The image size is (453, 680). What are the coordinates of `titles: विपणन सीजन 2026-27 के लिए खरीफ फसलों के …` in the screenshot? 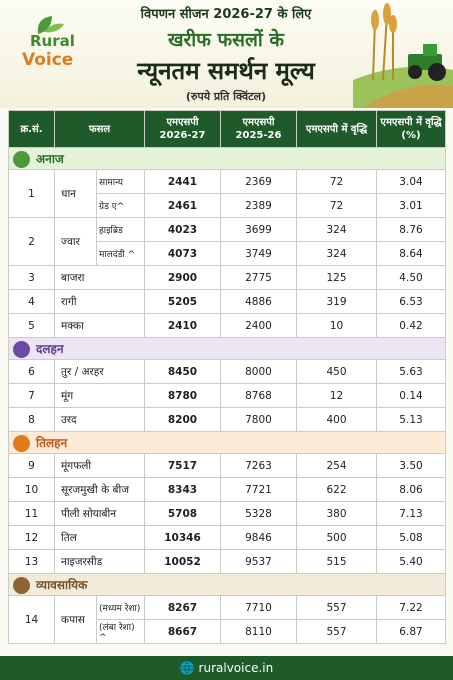 It's located at (226, 54).